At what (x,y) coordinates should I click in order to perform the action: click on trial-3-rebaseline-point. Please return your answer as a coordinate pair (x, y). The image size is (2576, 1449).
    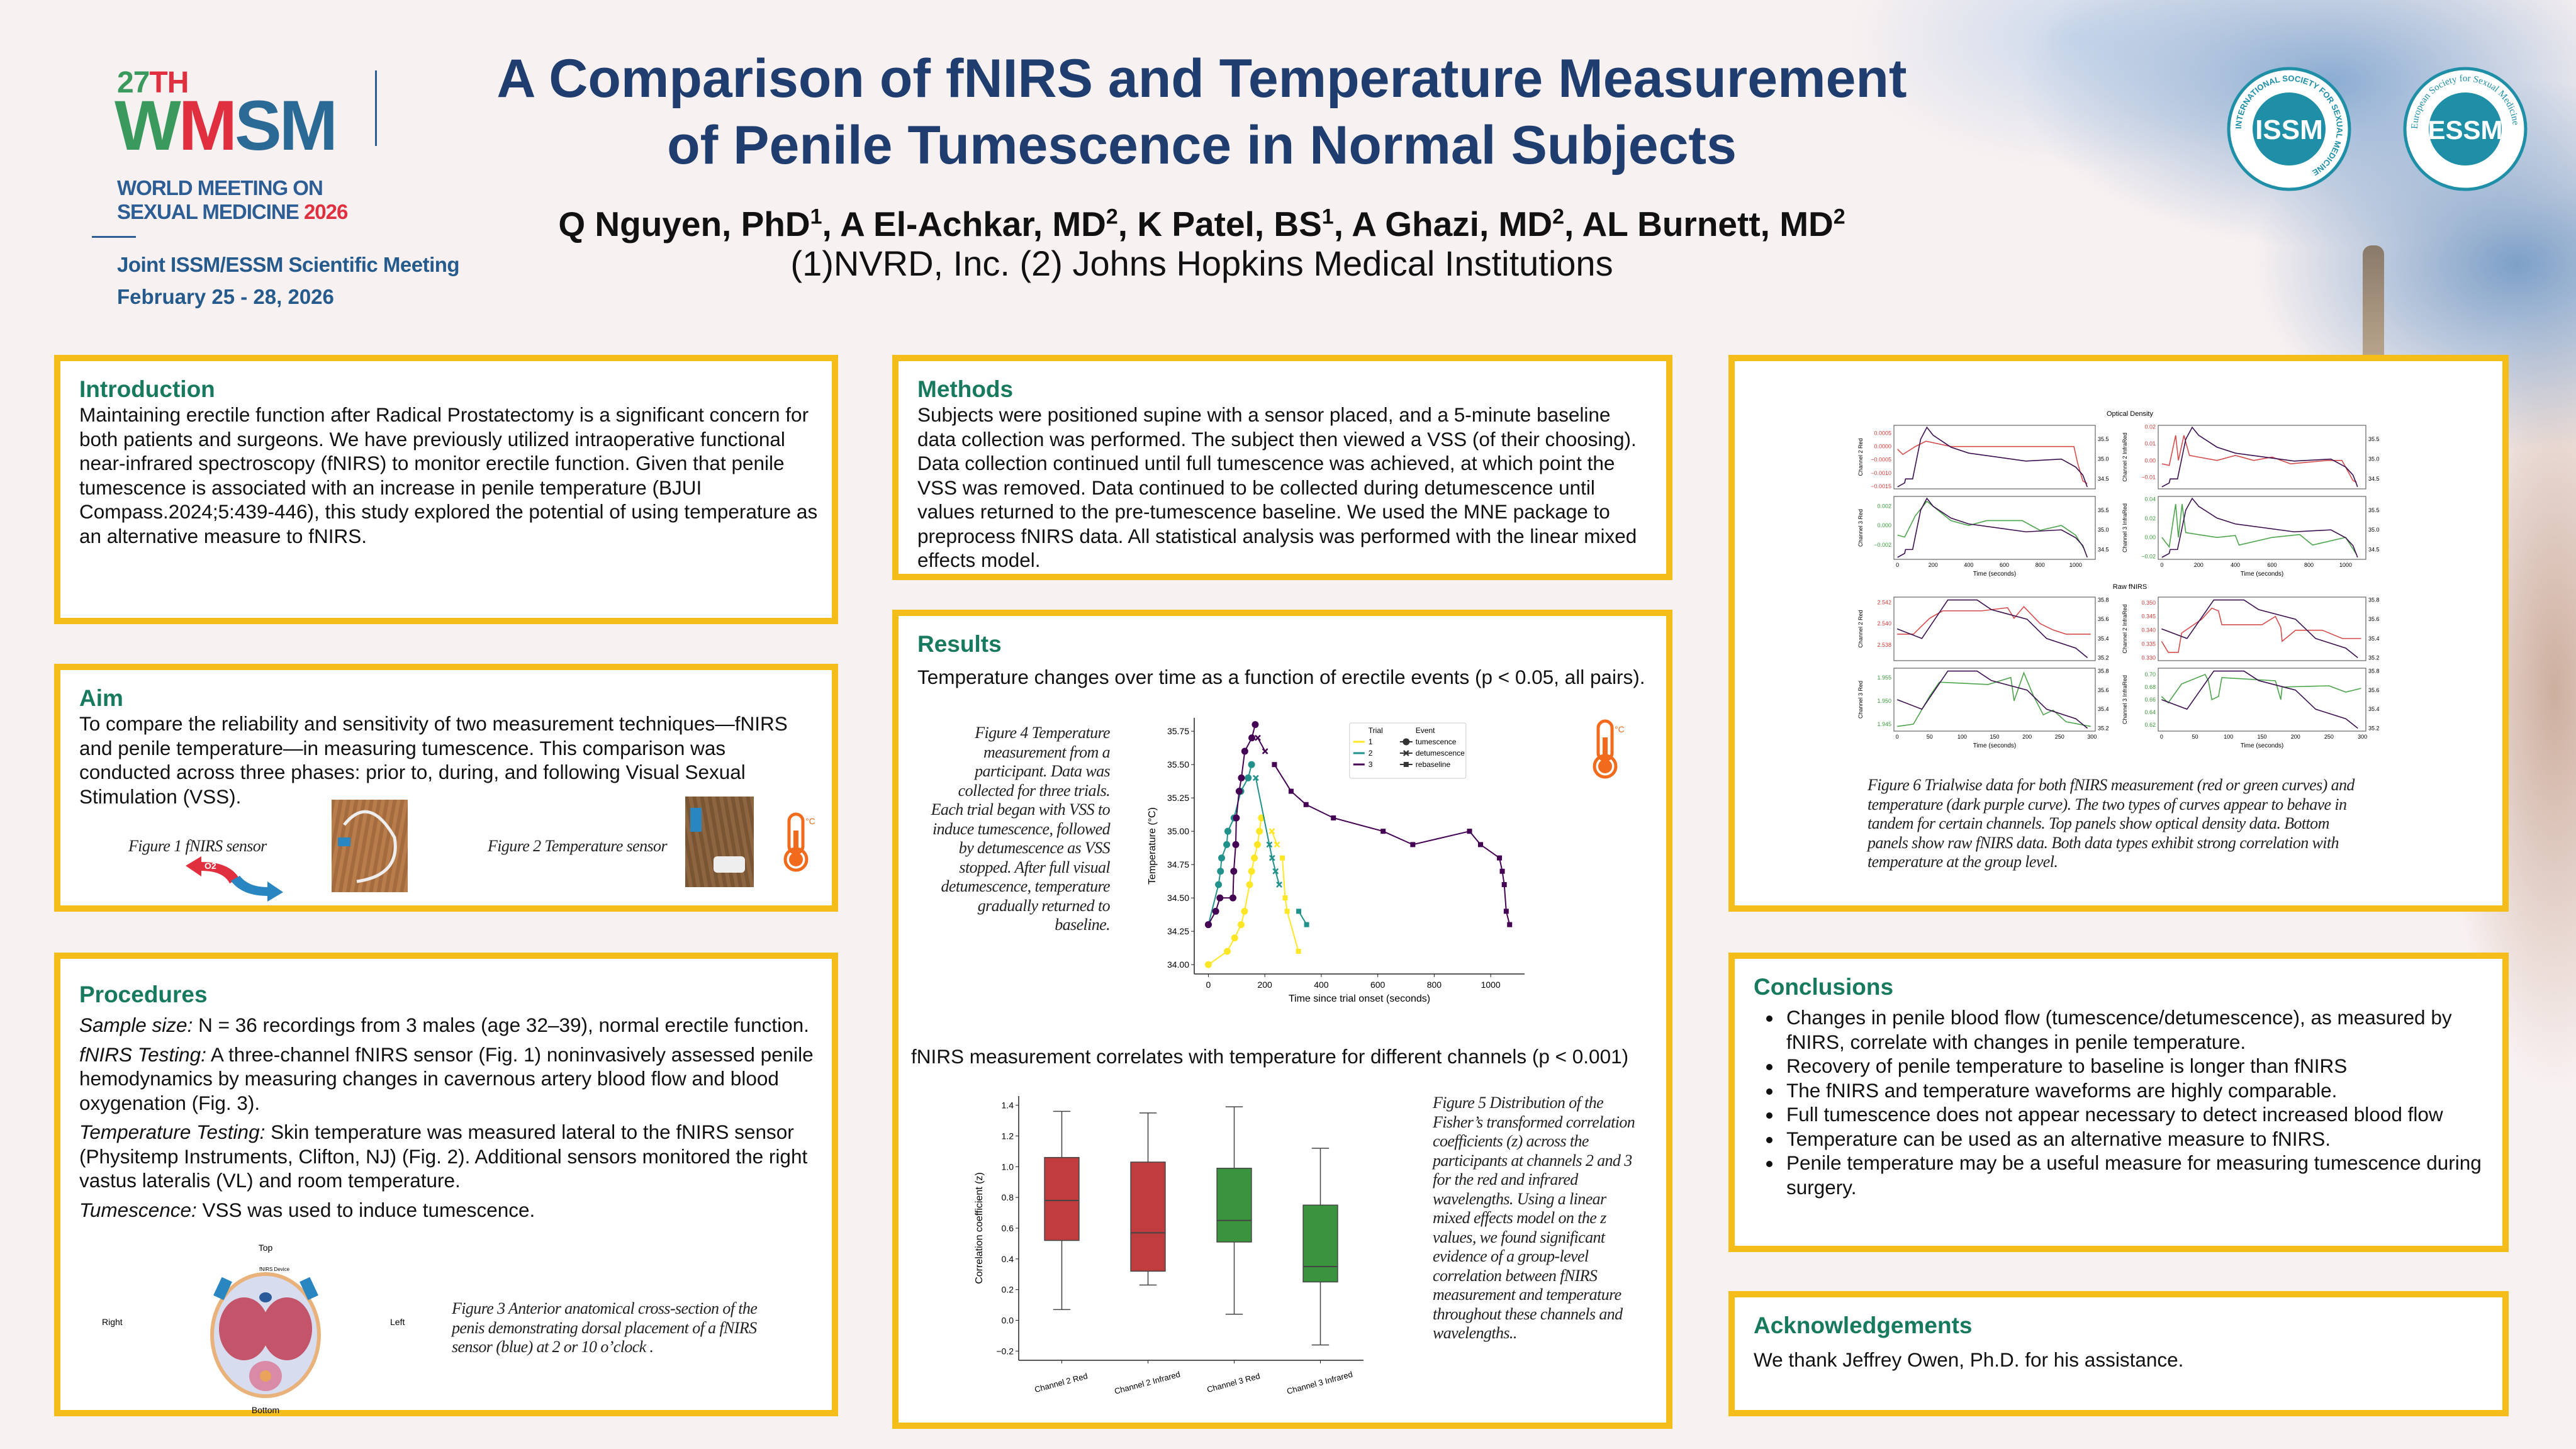
    Looking at the image, I should click on (1510, 924).